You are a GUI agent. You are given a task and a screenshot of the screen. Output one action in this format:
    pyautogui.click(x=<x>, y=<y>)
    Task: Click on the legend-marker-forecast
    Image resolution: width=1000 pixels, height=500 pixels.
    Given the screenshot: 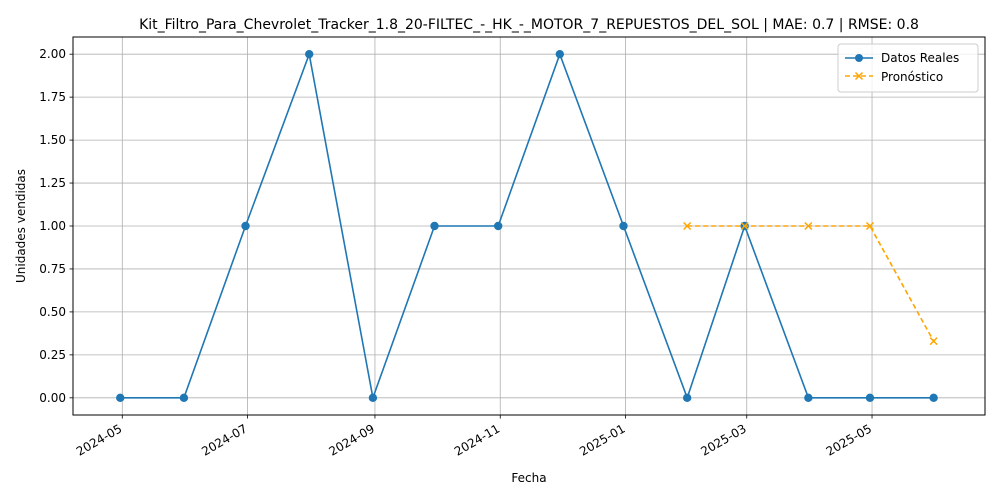 What is the action you would take?
    pyautogui.click(x=859, y=76)
    